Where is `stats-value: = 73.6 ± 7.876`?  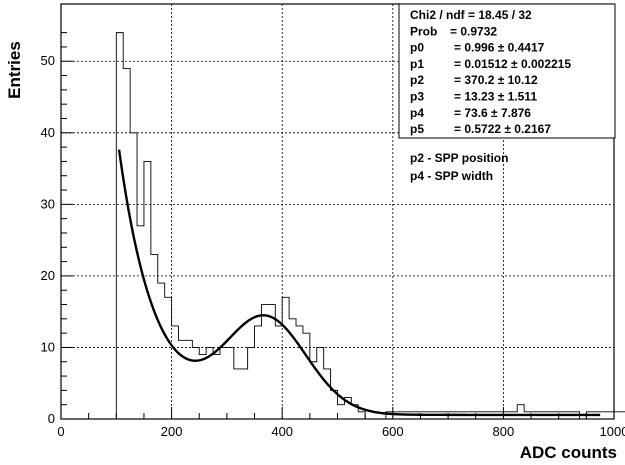 stats-value: = 73.6 ± 7.876 is located at coordinates (492, 113).